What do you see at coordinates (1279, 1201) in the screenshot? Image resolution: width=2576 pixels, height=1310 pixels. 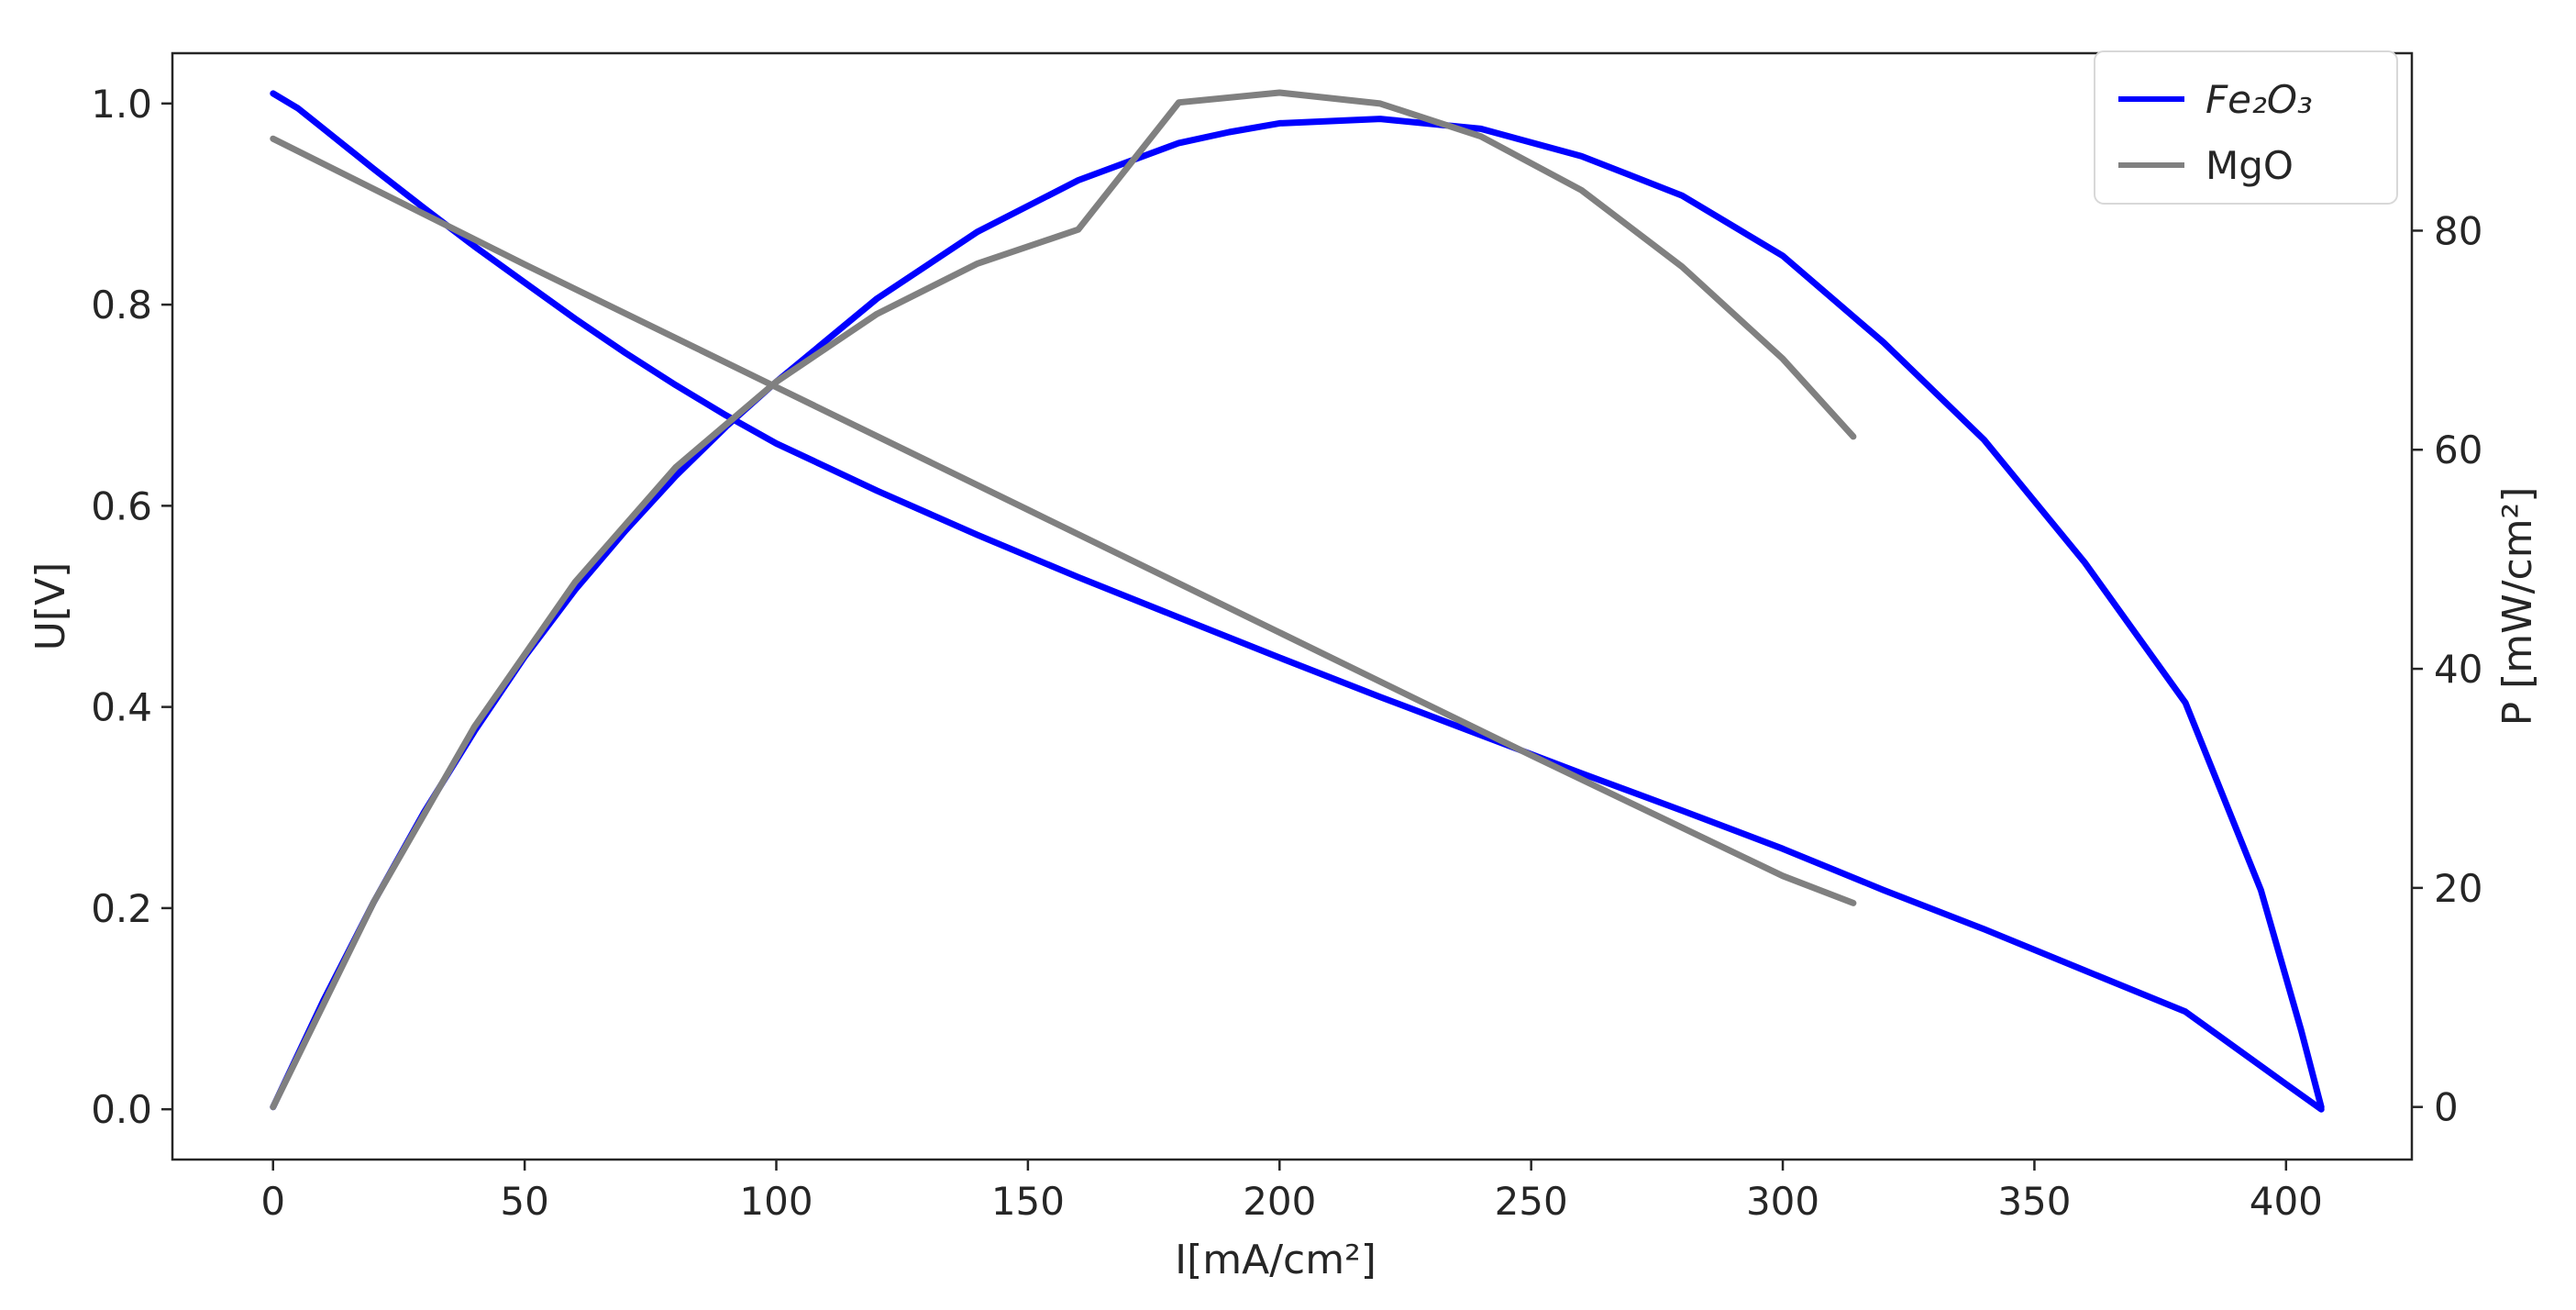 I see `x-tick-label: 200` at bounding box center [1279, 1201].